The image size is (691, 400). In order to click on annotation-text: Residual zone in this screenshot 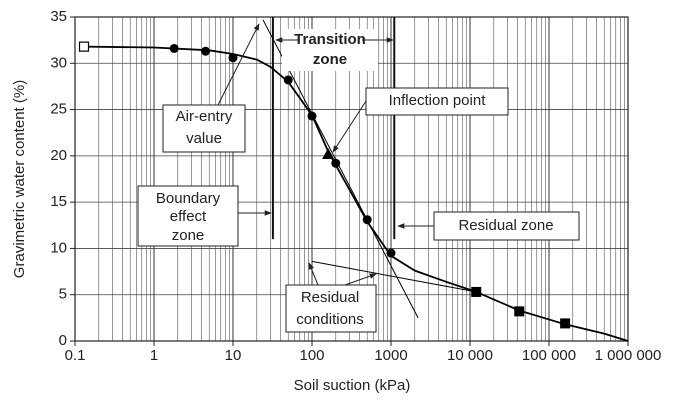, I will do `click(505, 225)`.